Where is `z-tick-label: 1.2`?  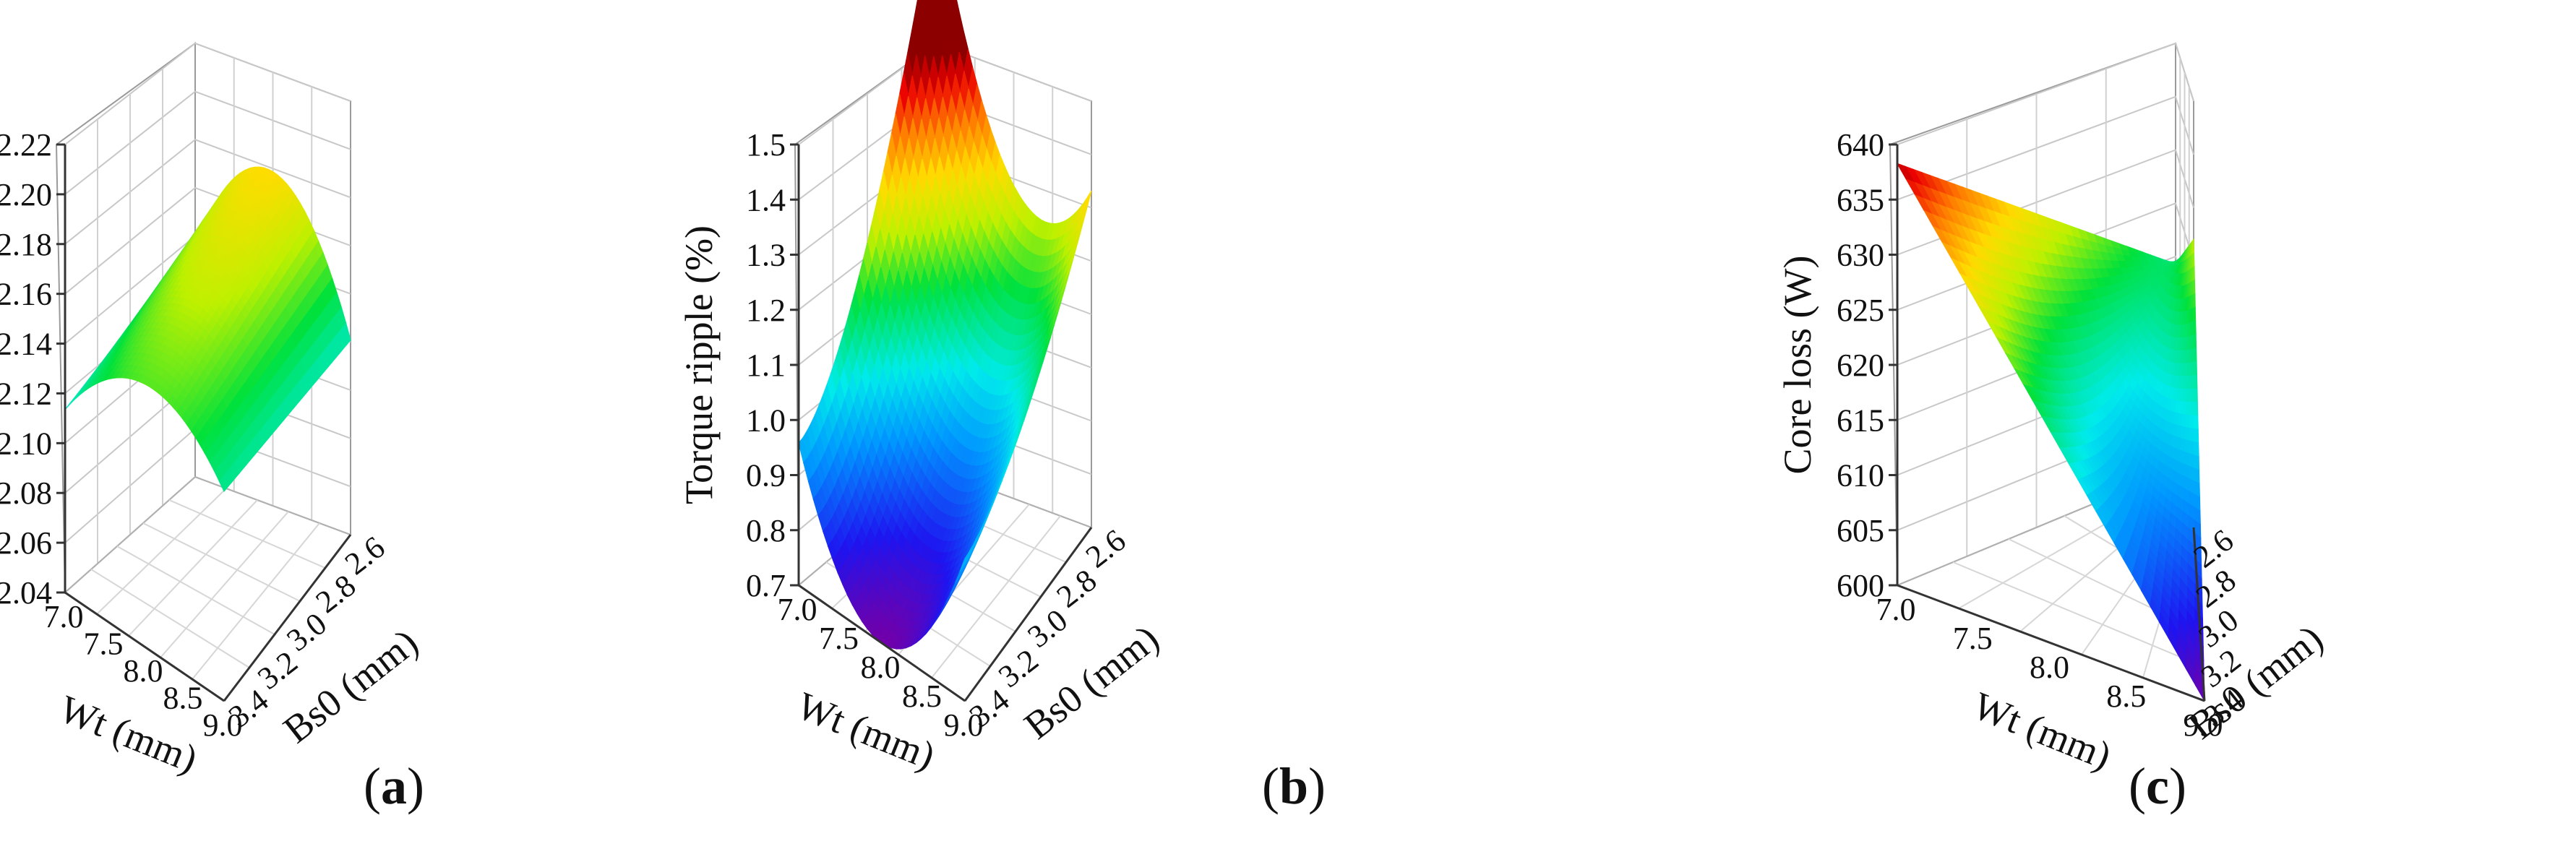 z-tick-label: 1.2 is located at coordinates (766, 310).